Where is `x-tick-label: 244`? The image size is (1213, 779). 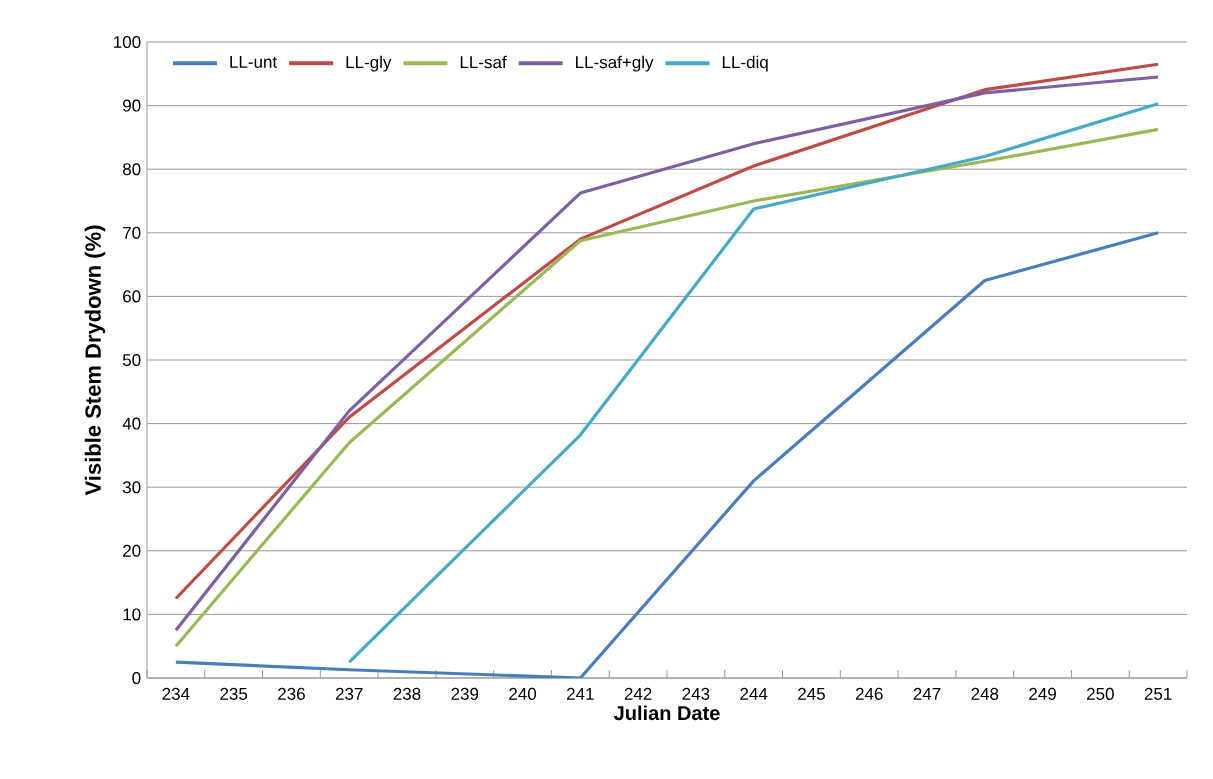 x-tick-label: 244 is located at coordinates (754, 693).